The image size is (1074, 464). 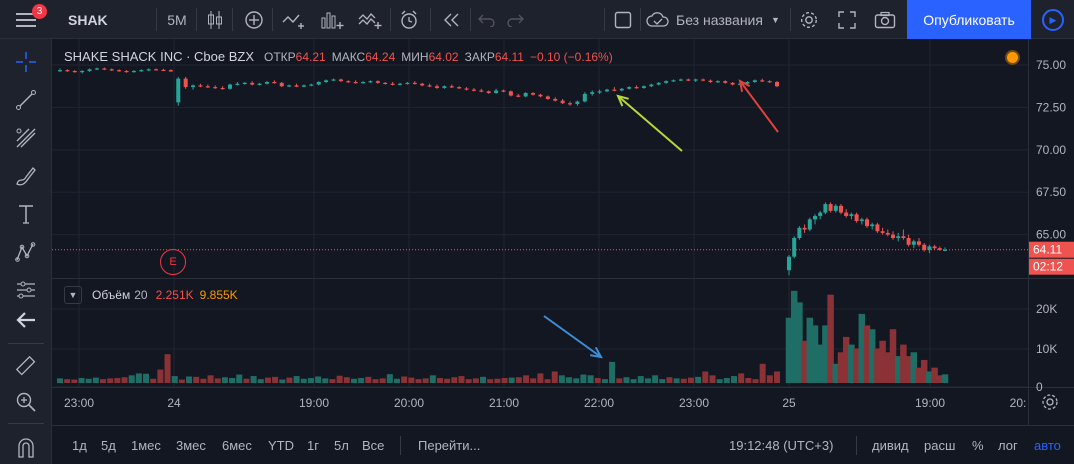 I want to click on range-1d: 1д, so click(x=79, y=445).